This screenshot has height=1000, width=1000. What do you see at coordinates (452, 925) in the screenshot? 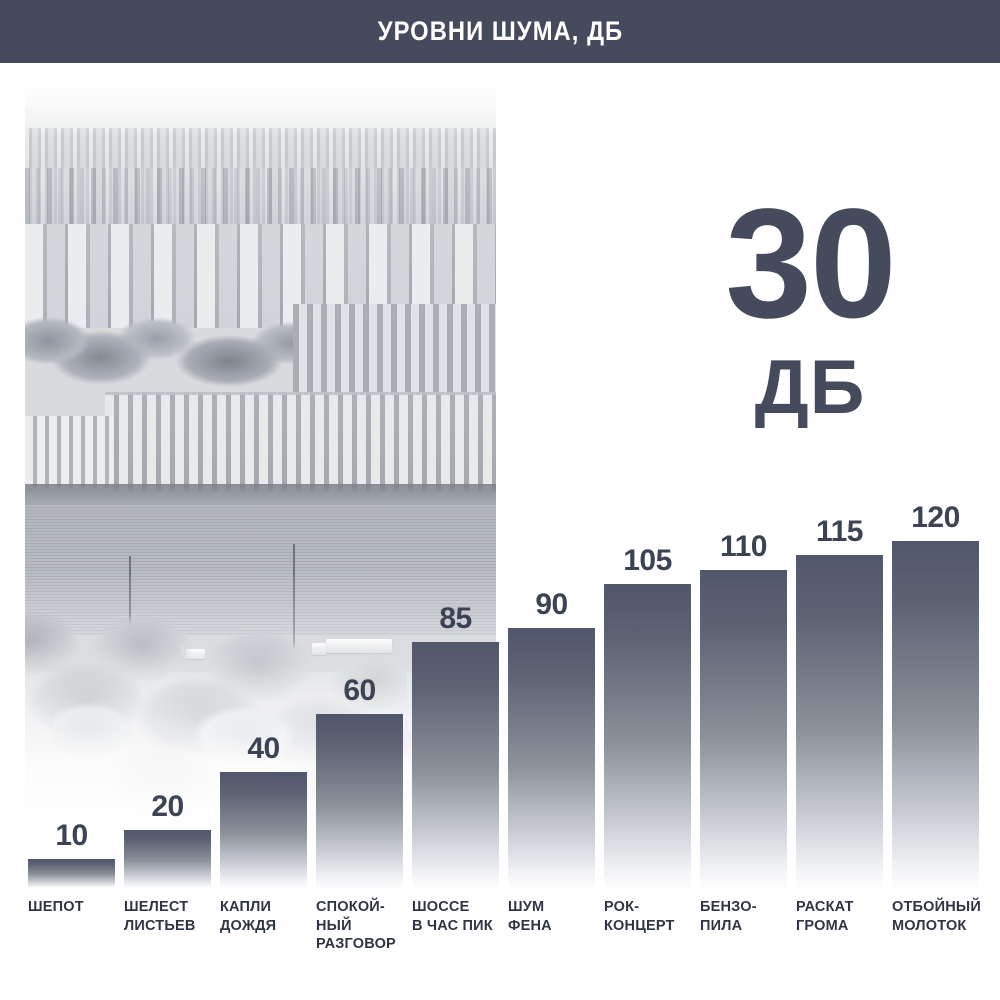
I see `bar-category-label-line: В ЧАС ПИК` at bounding box center [452, 925].